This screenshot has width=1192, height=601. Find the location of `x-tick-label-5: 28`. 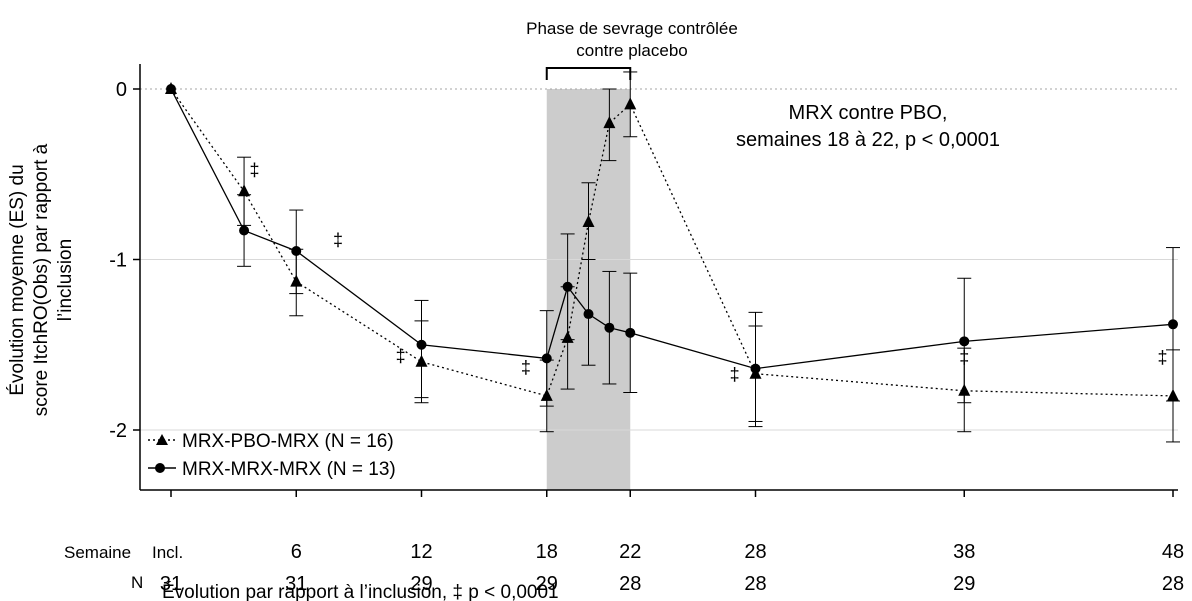

x-tick-label-5: 28 is located at coordinates (755, 552).